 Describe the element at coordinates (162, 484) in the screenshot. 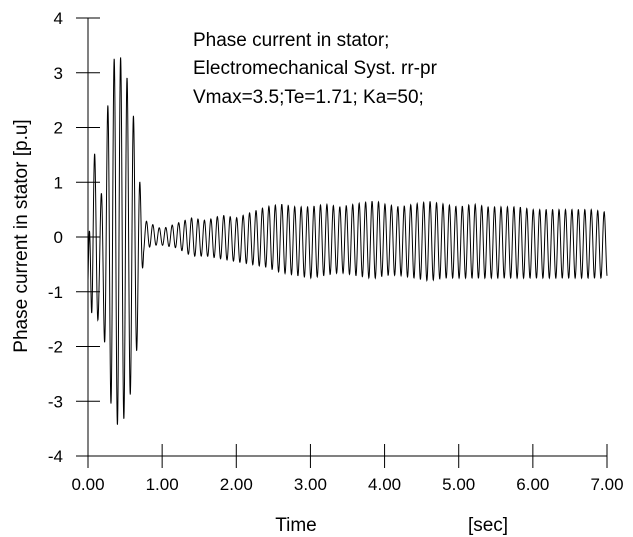

I see `x-tick-label: 1.00` at that location.